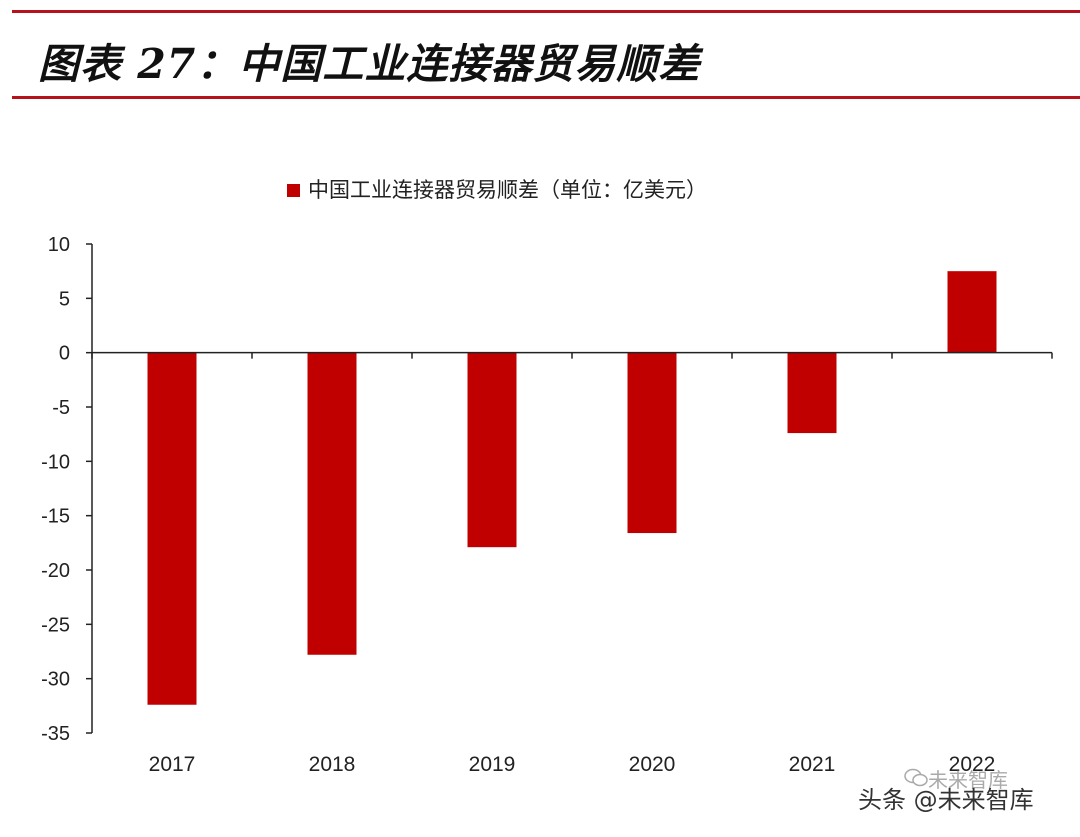 This screenshot has height=837, width=1080. What do you see at coordinates (55, 517) in the screenshot?
I see `y-tick-label: -15` at bounding box center [55, 517].